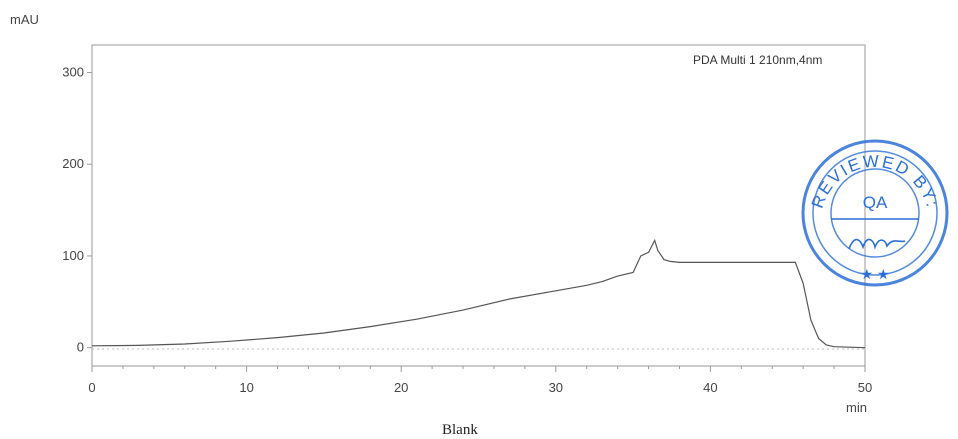  I want to click on x-tick-label: 0, so click(91, 387).